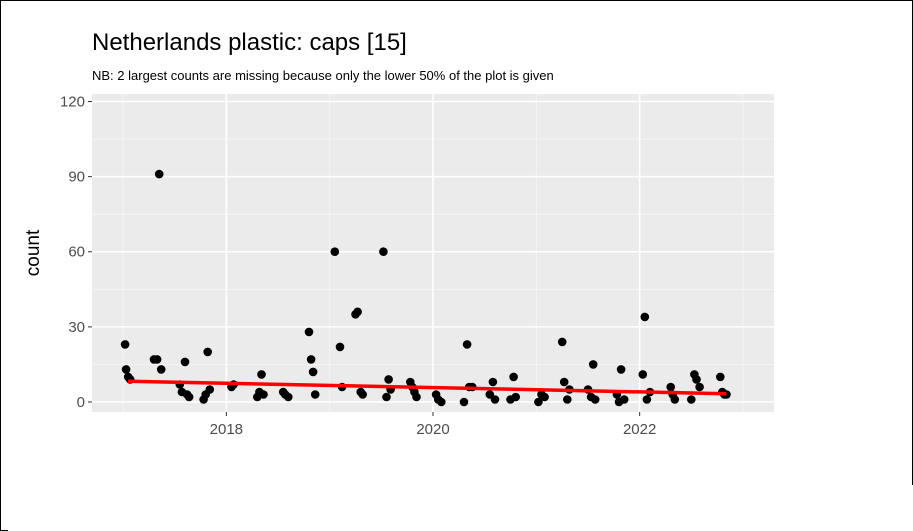  Describe the element at coordinates (460, 508) in the screenshot. I see `frame-gap` at that location.